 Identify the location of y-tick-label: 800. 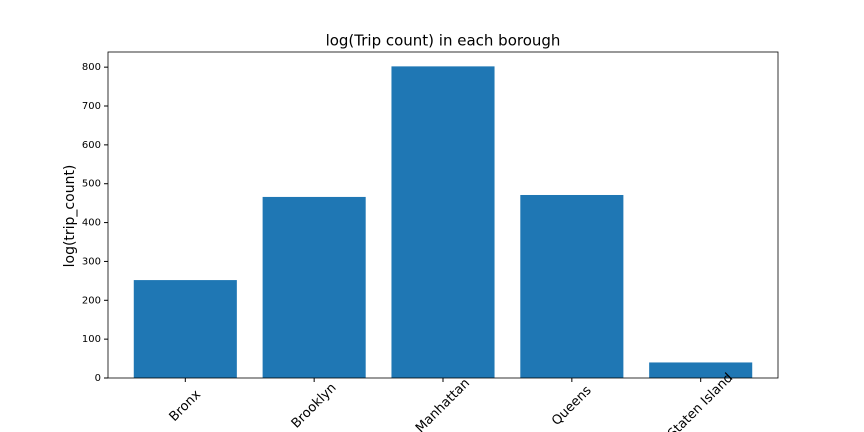
(91, 67).